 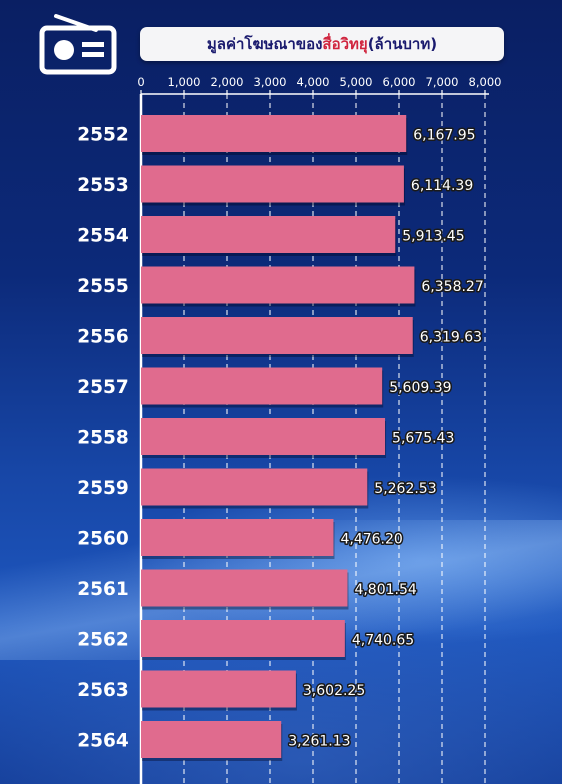 I want to click on category-label: 2562, so click(x=103, y=640).